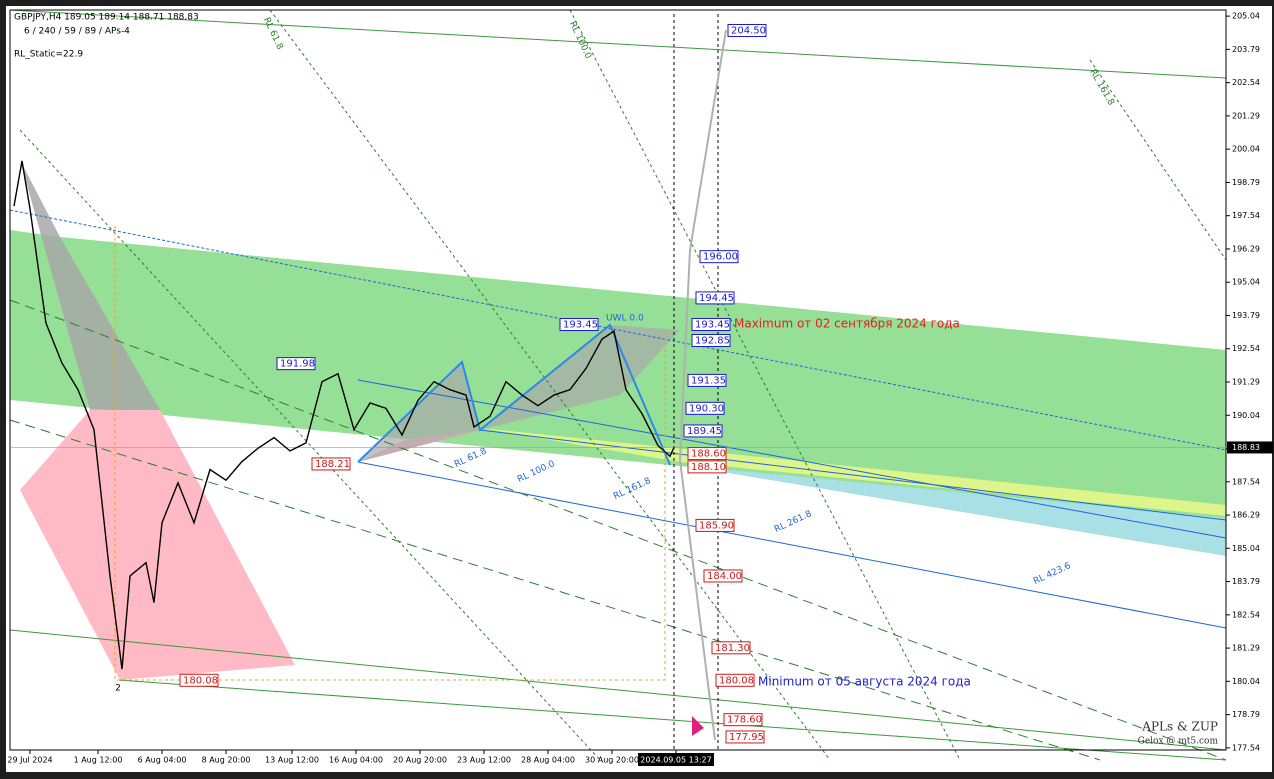 The image size is (1274, 779). I want to click on level-label: 190.30, so click(706, 408).